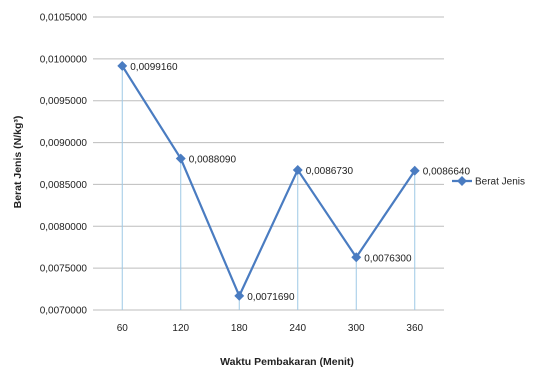 Image resolution: width=557 pixels, height=372 pixels. What do you see at coordinates (213, 160) in the screenshot?
I see `data-label: 0,0088090` at bounding box center [213, 160].